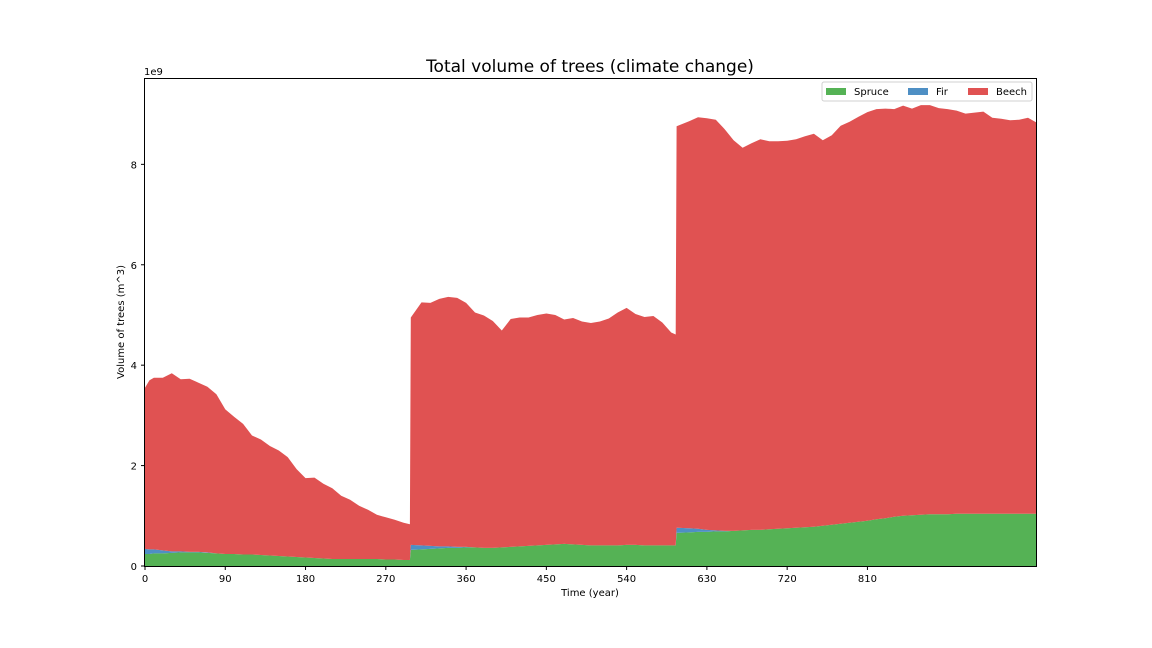 The width and height of the screenshot is (1152, 648). What do you see at coordinates (134, 366) in the screenshot?
I see `y-tick-label: 4` at bounding box center [134, 366].